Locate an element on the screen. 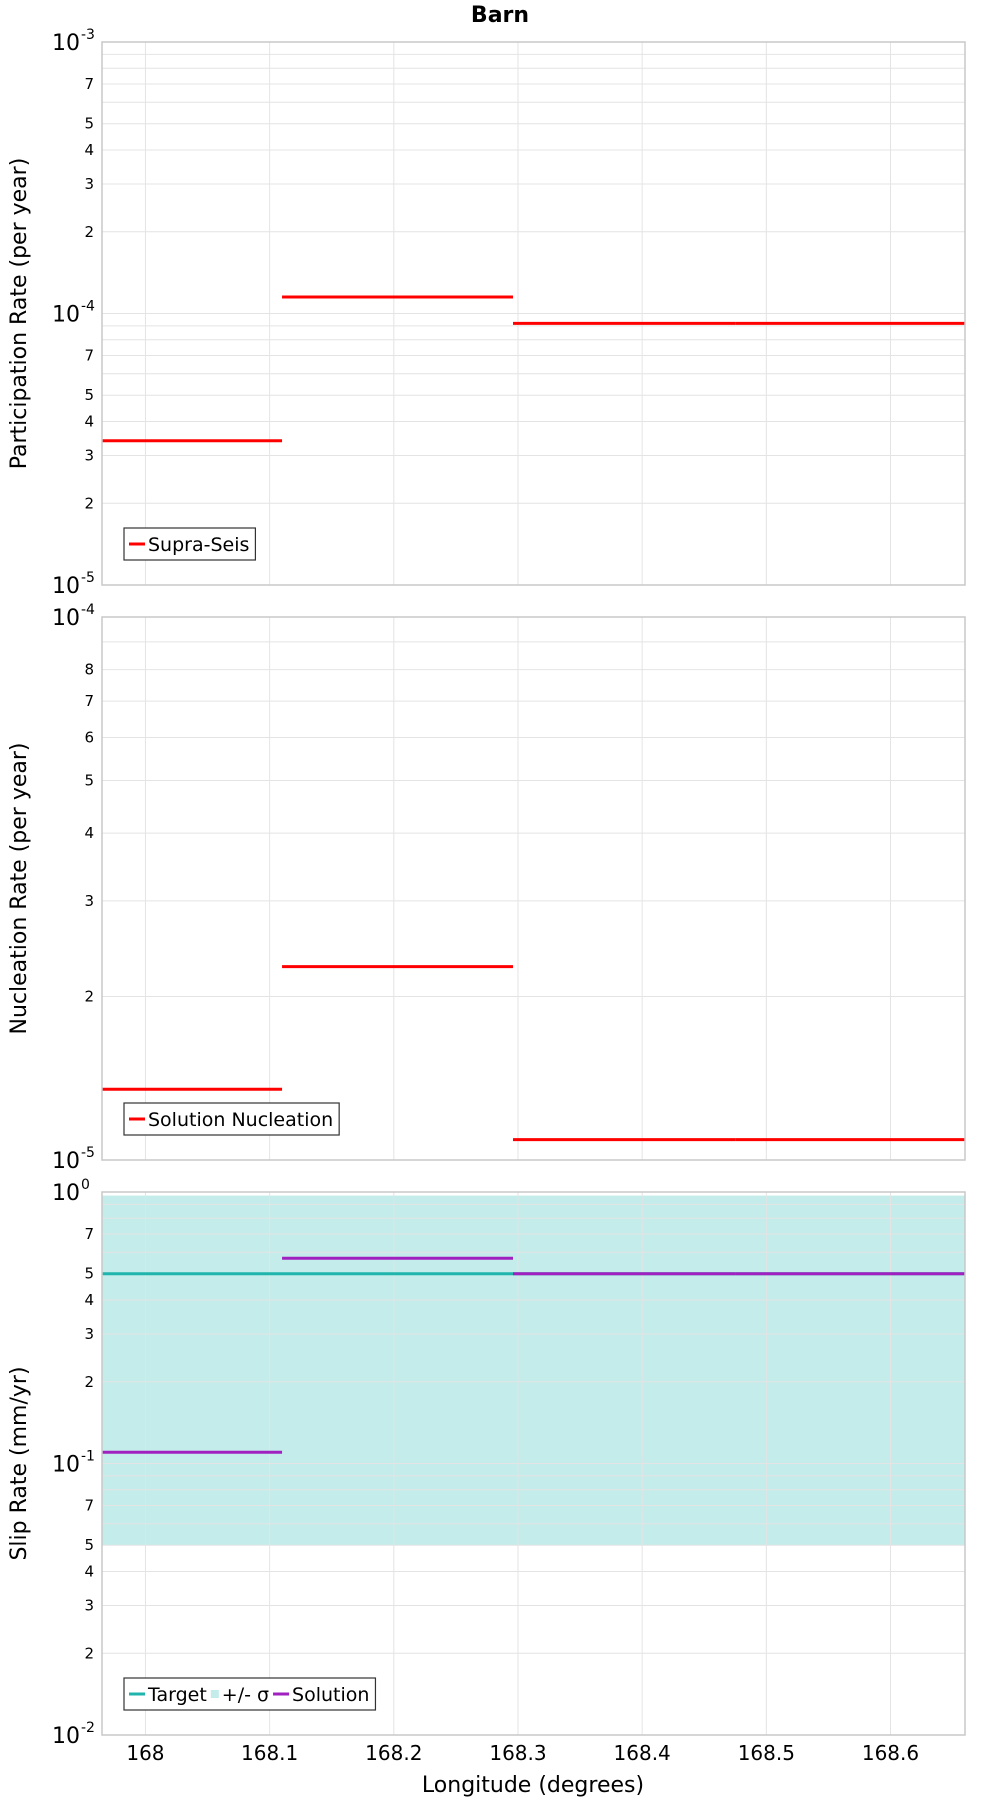 Image resolution: width=1000 pixels, height=1800 pixels. legend-label: +/- σ is located at coordinates (245, 1695).